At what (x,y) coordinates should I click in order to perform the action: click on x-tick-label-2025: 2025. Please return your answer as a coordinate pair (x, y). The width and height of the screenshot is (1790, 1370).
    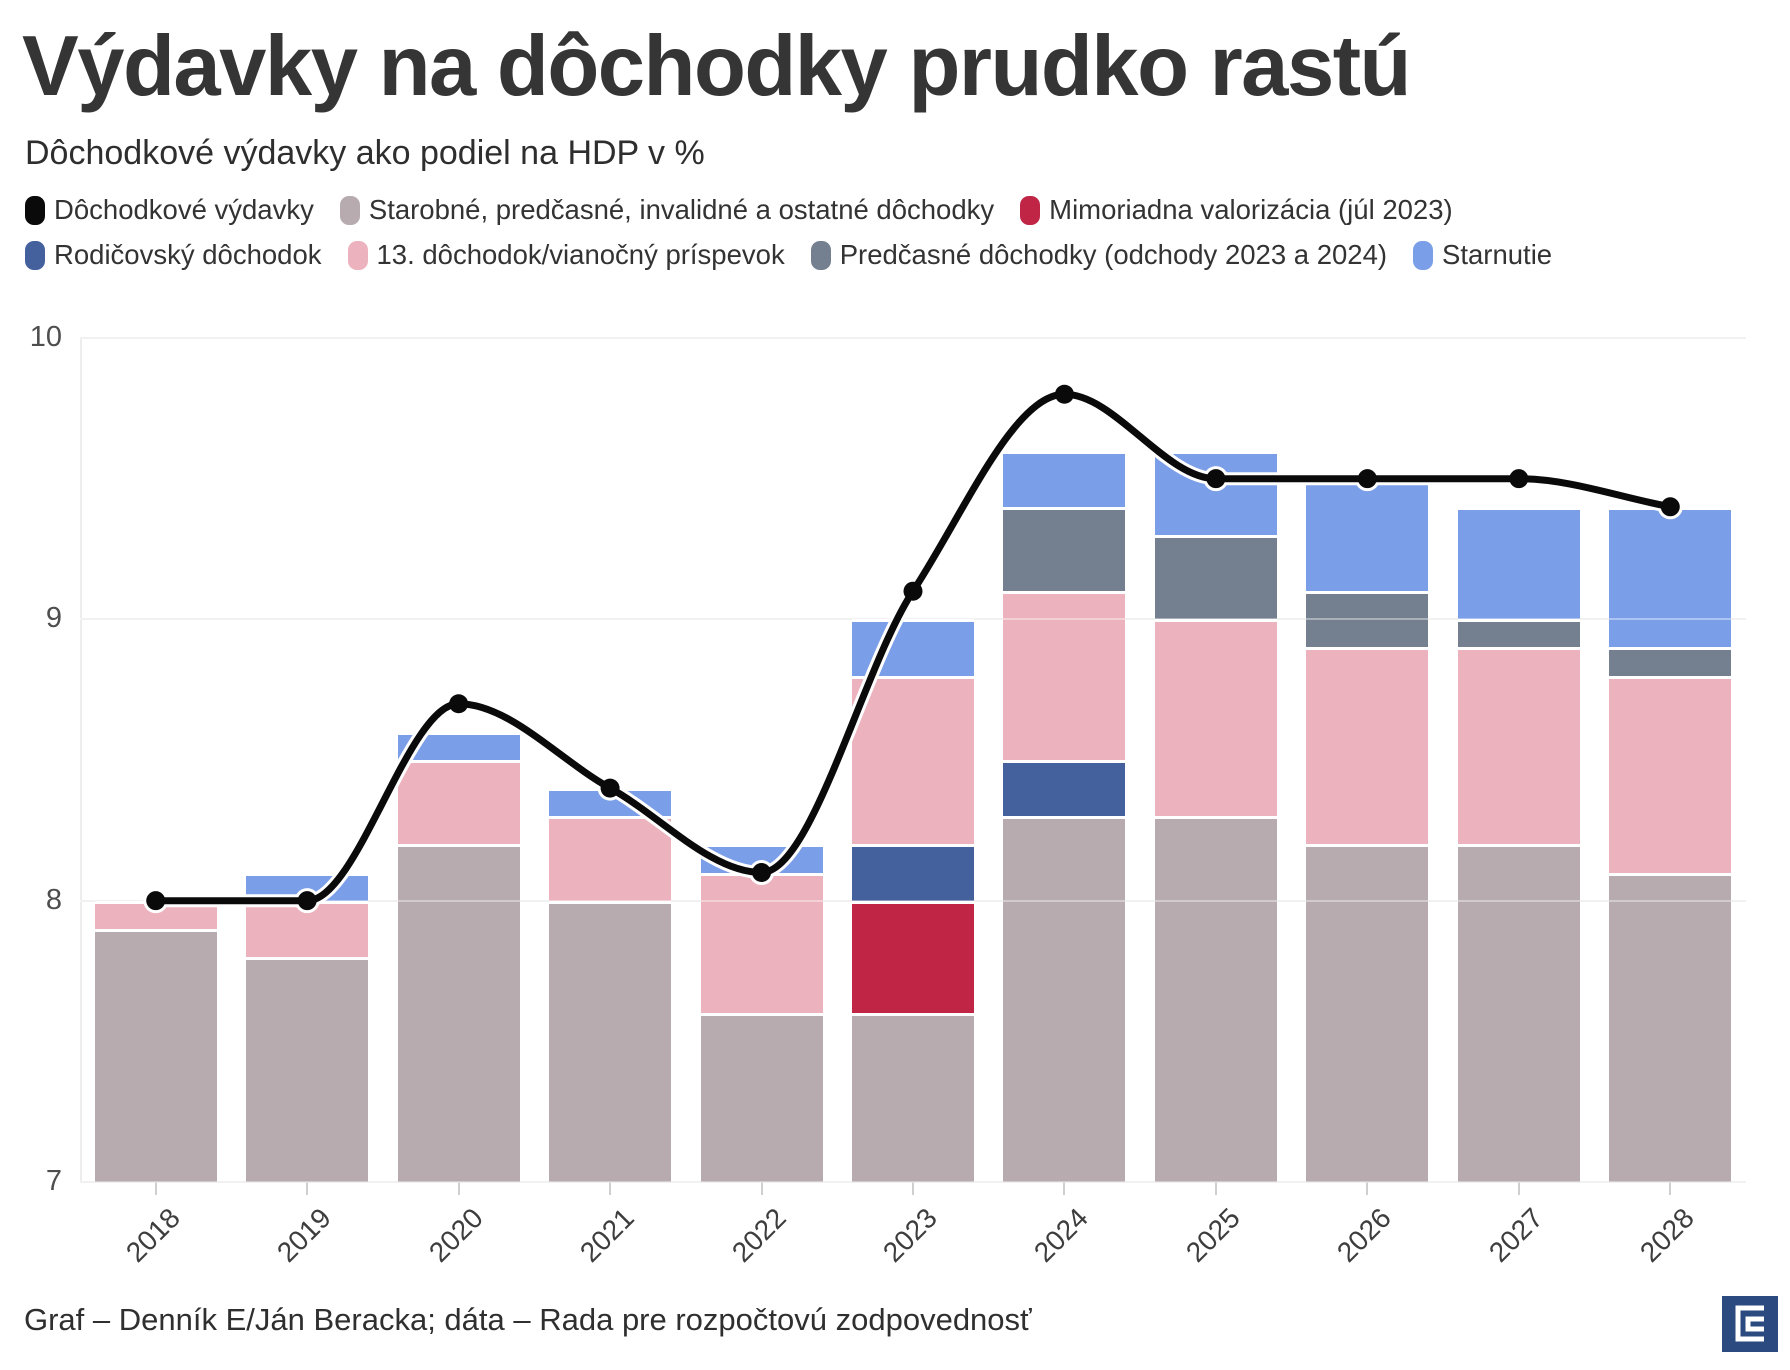
    Looking at the image, I should click on (1212, 1235).